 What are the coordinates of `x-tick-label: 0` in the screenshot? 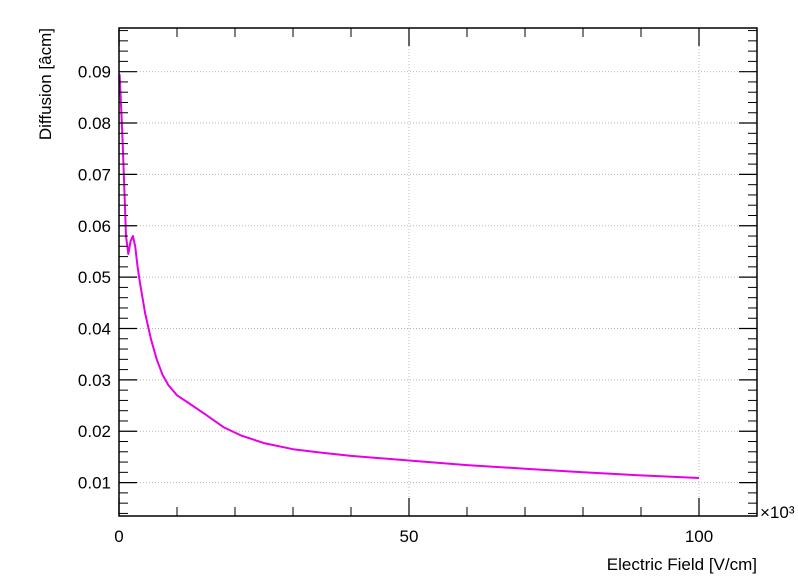 It's located at (118, 536).